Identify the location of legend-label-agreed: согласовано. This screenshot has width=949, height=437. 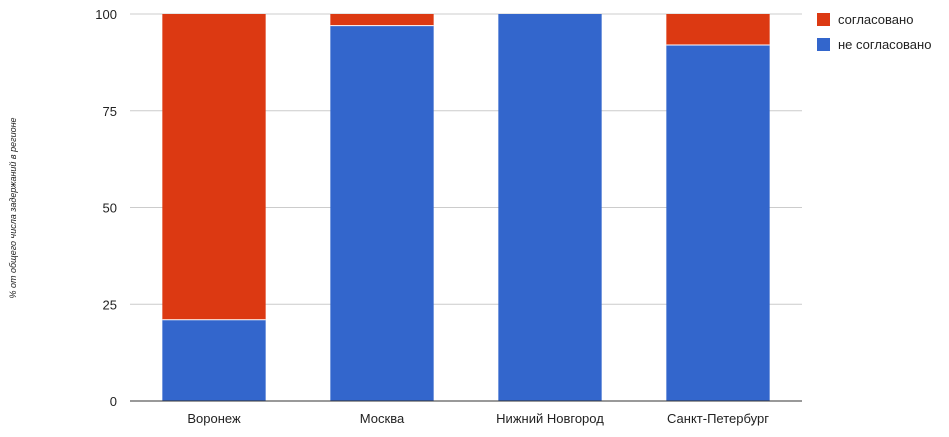
(875, 19).